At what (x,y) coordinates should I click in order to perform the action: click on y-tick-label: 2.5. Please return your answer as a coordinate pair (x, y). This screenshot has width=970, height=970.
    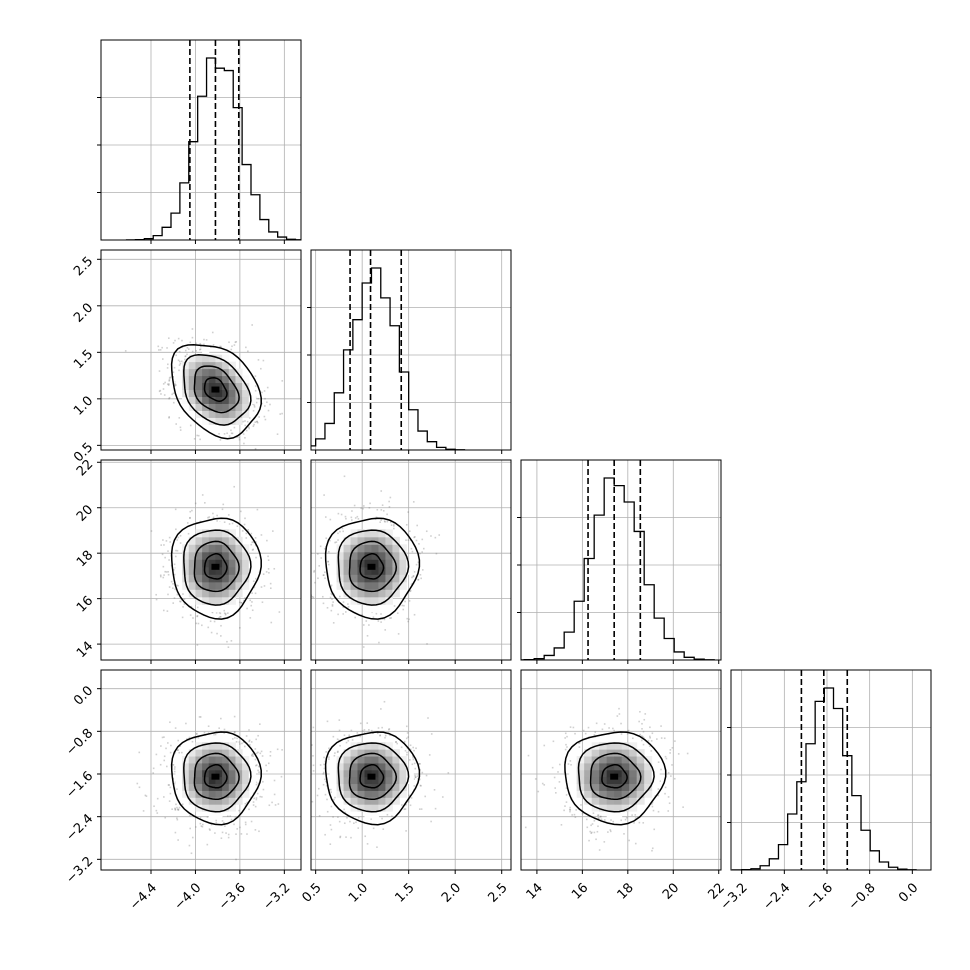
    Looking at the image, I should click on (83, 266).